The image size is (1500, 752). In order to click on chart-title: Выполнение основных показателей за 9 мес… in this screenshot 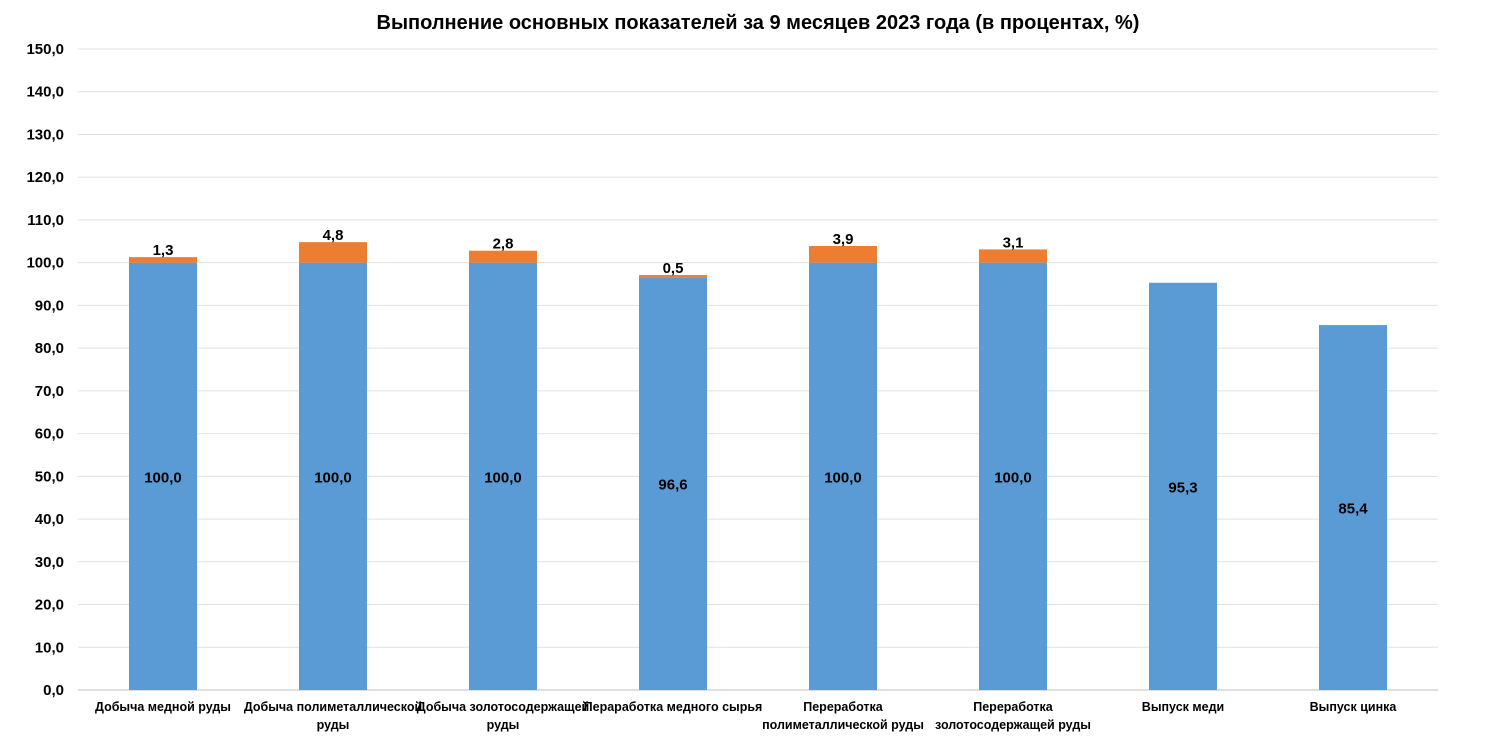, I will do `click(758, 23)`.